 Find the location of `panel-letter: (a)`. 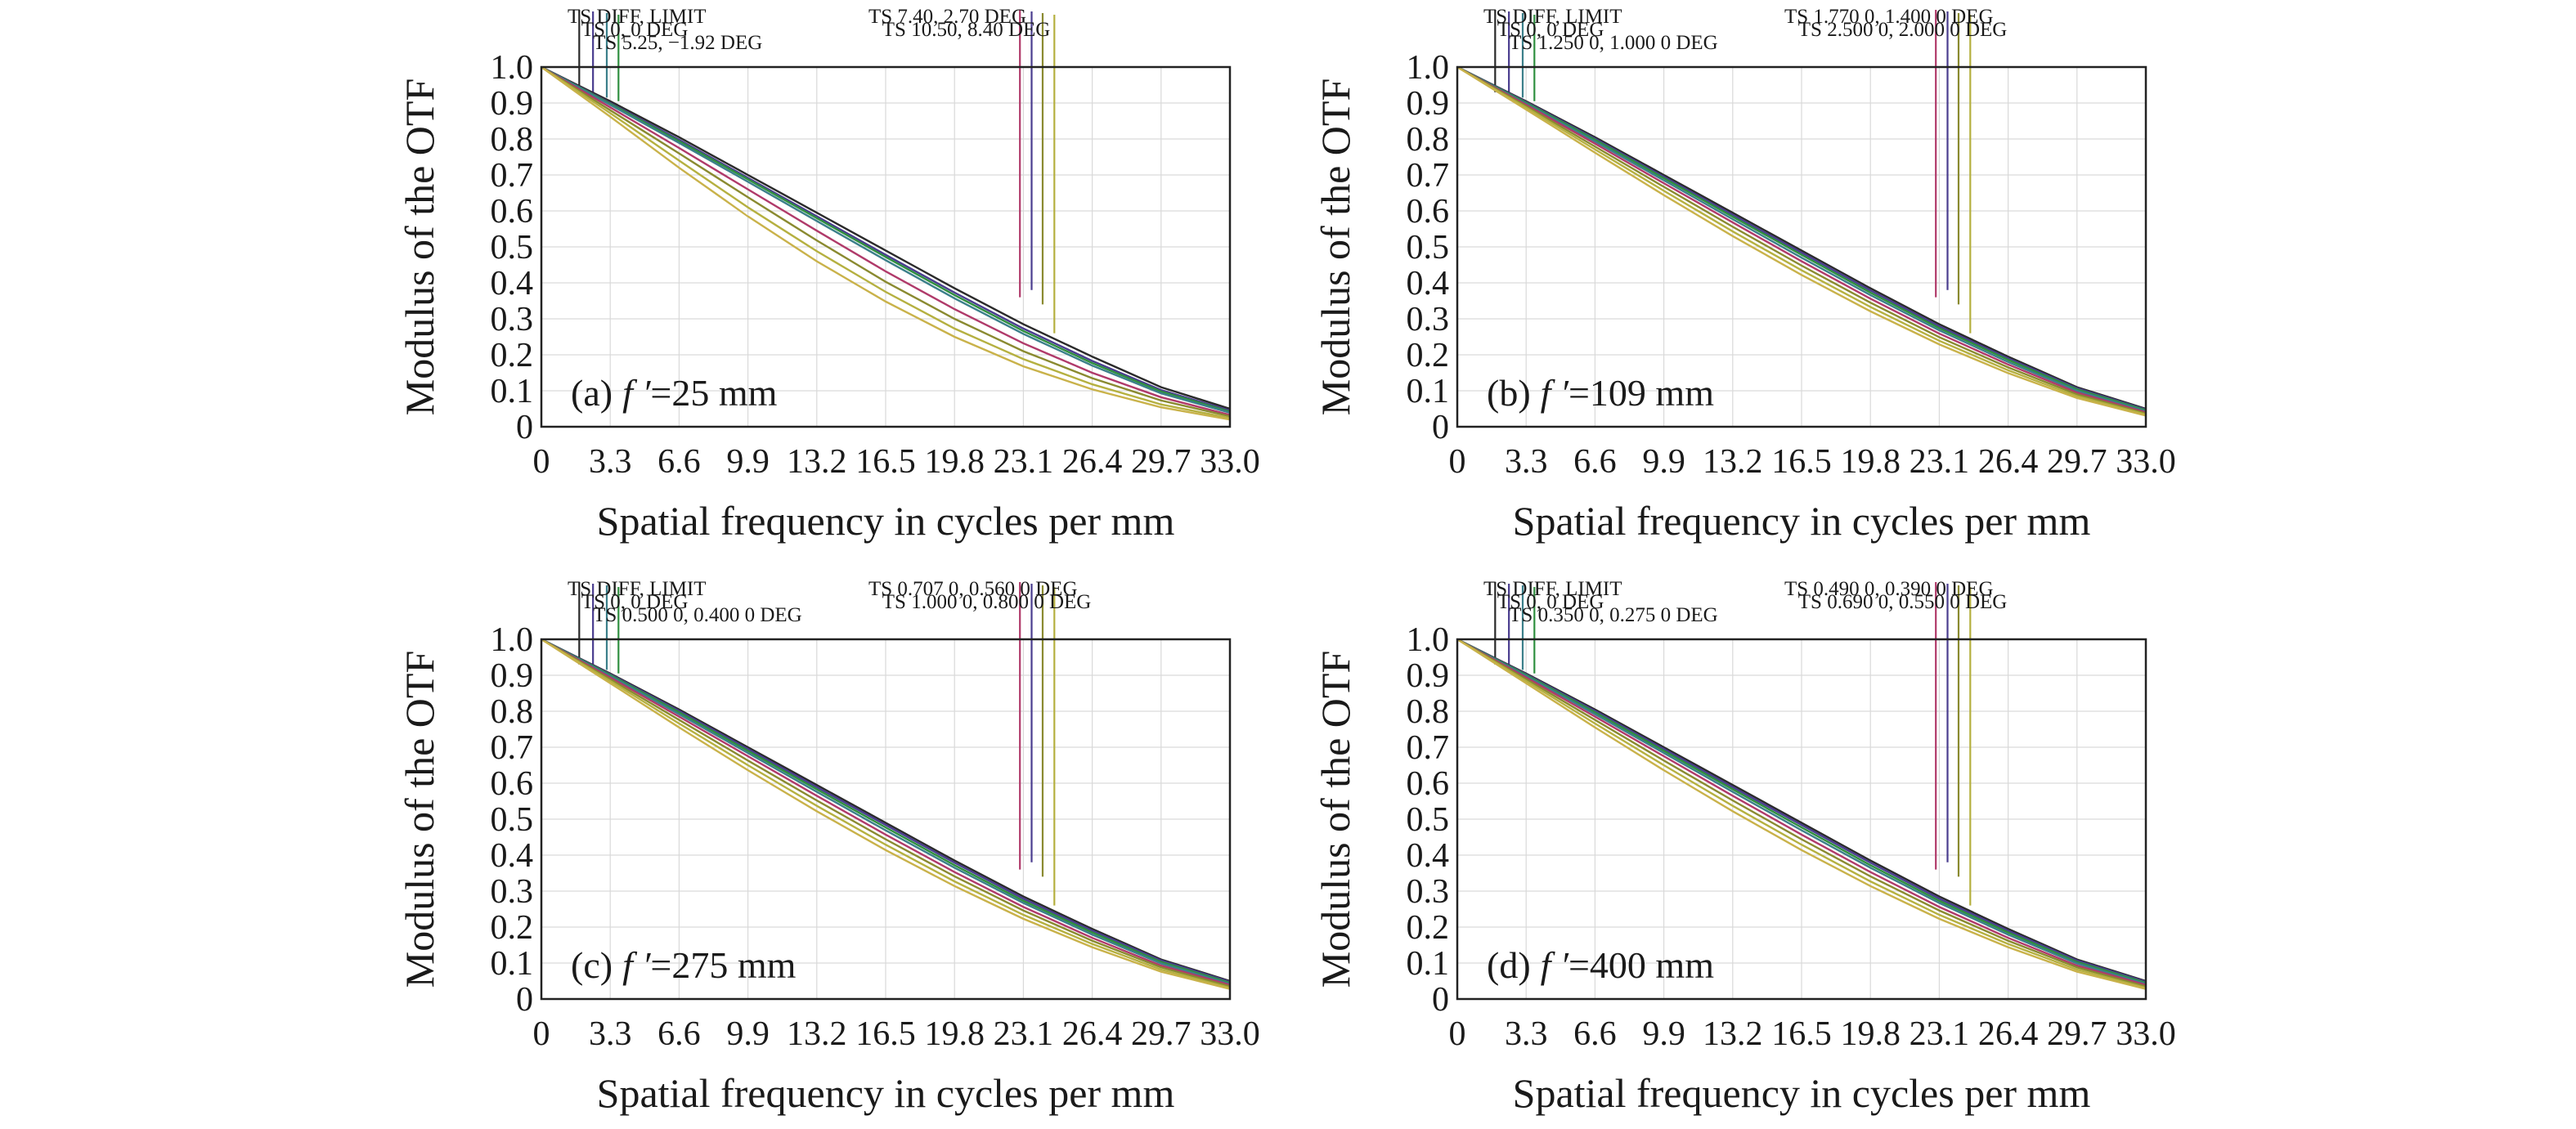

panel-letter: (a) is located at coordinates (592, 393).